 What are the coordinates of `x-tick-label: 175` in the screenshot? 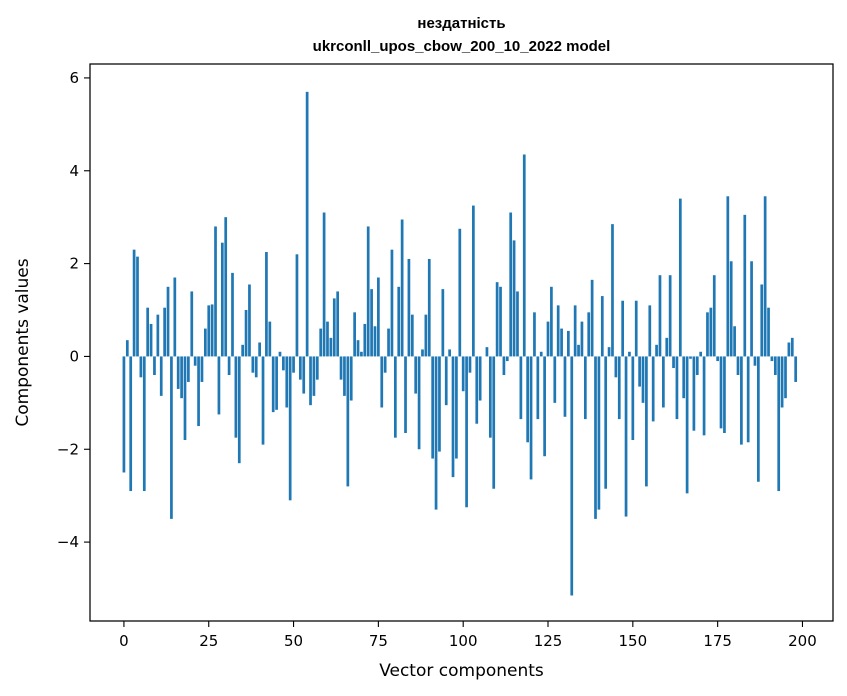 It's located at (717, 641).